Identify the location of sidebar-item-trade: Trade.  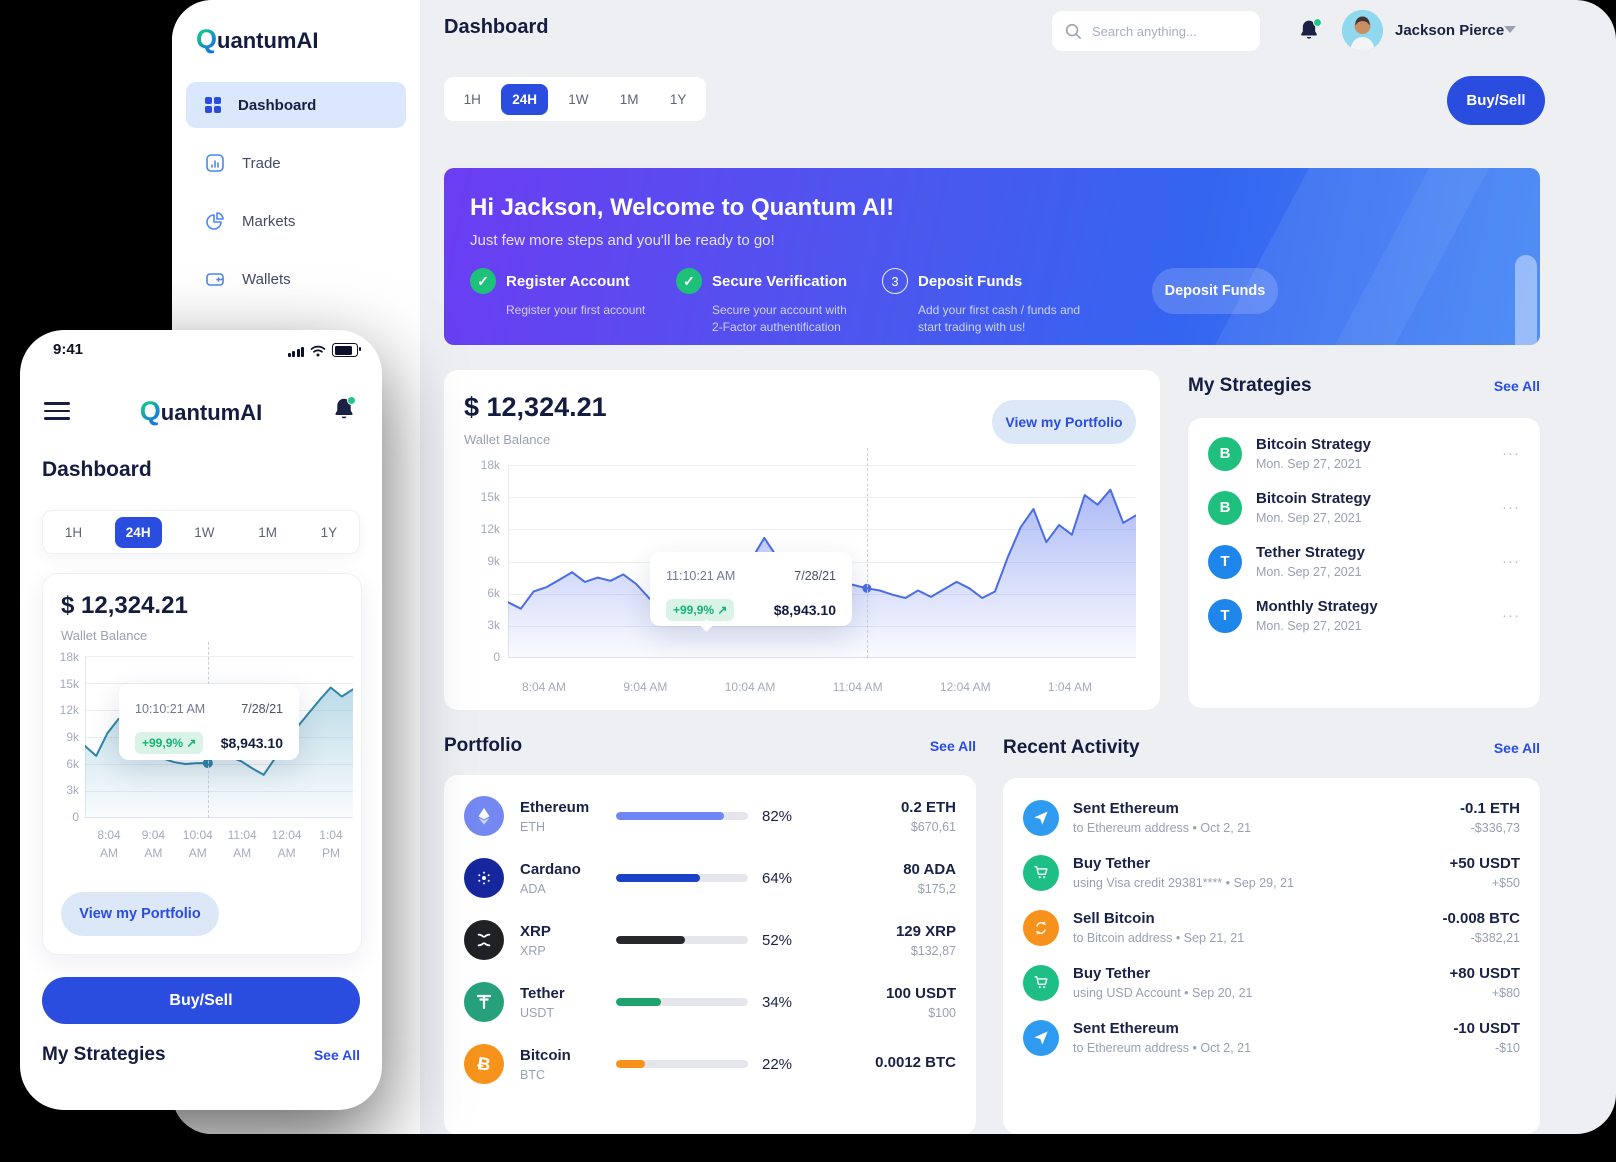
(296, 163).